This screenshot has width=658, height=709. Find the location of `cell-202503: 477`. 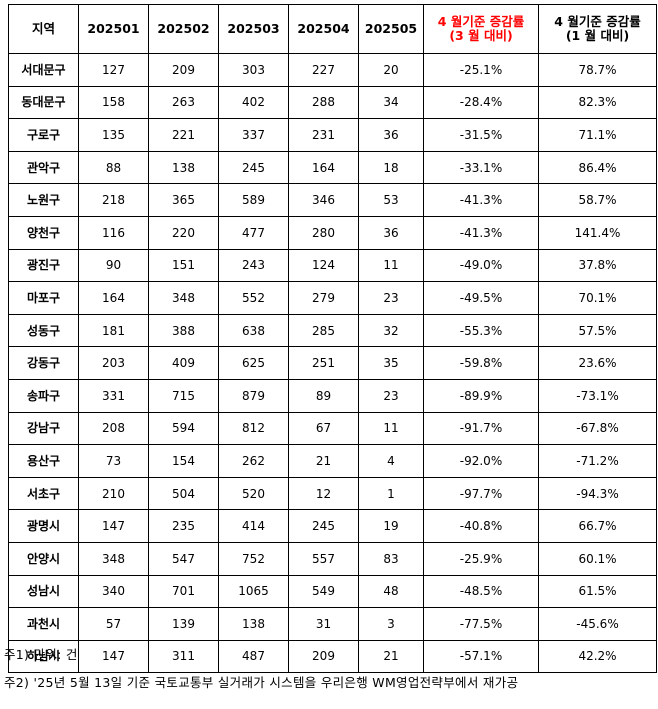

cell-202503: 477 is located at coordinates (253, 232).